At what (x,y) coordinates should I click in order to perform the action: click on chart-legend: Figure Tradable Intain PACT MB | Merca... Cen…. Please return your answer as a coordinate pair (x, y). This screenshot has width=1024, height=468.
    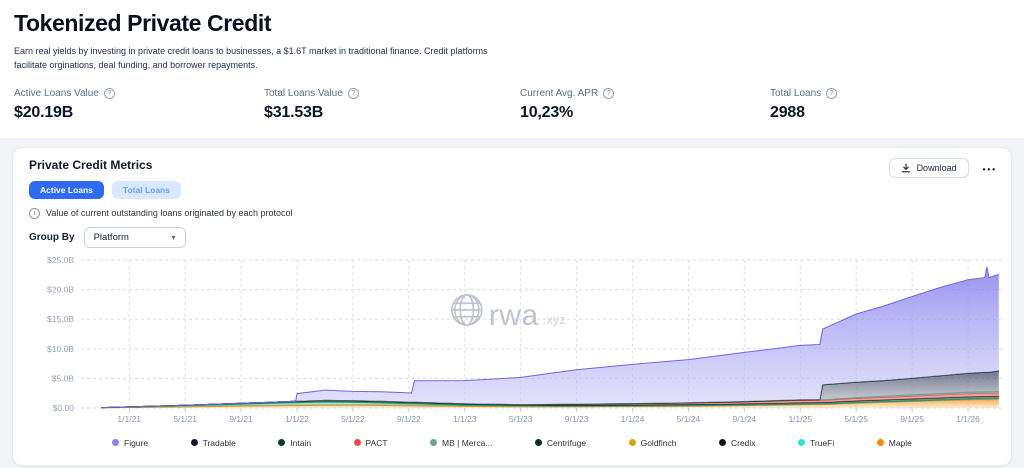
    Looking at the image, I should click on (512, 443).